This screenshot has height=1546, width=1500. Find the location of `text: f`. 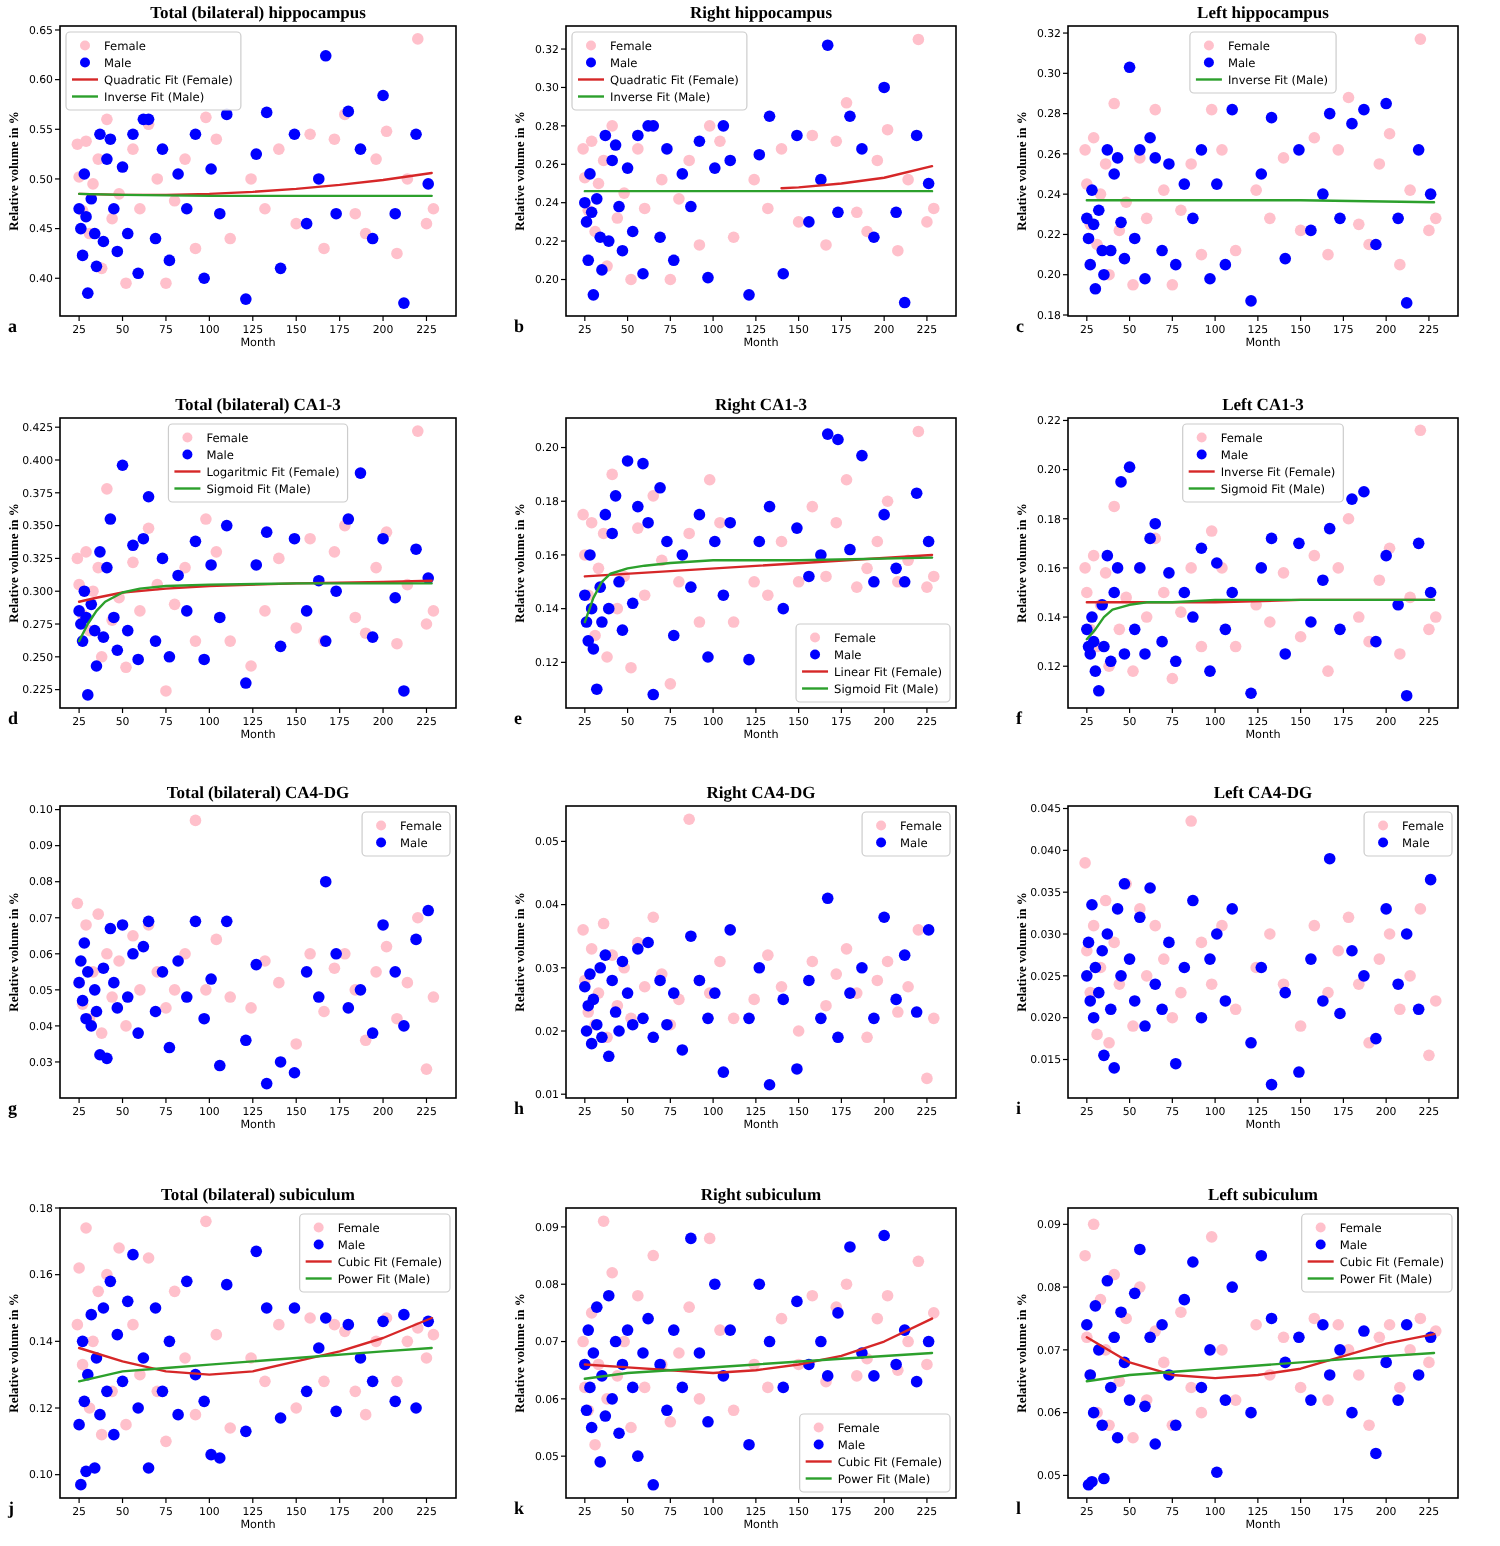

text: f is located at coordinates (1020, 718).